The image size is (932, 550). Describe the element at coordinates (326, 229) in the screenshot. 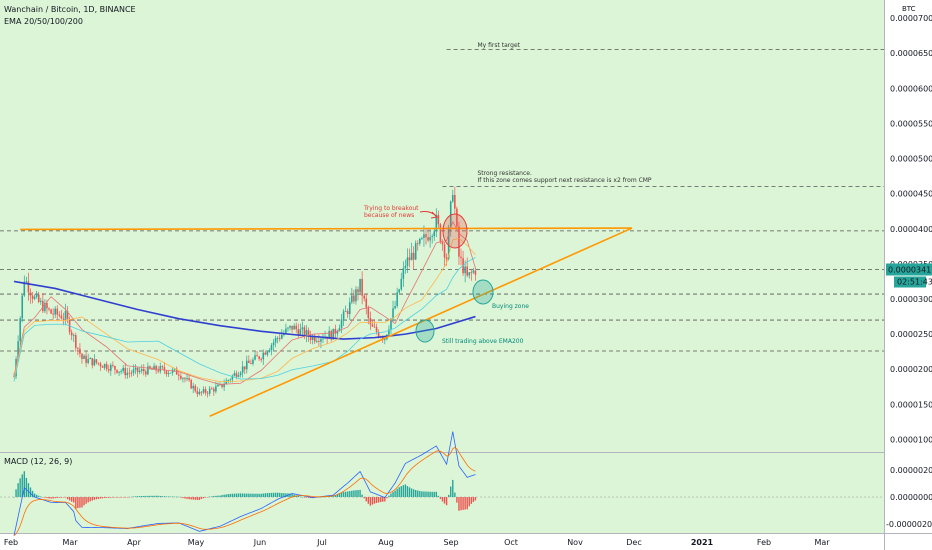

I see `trendline-horizontal-resistance` at that location.